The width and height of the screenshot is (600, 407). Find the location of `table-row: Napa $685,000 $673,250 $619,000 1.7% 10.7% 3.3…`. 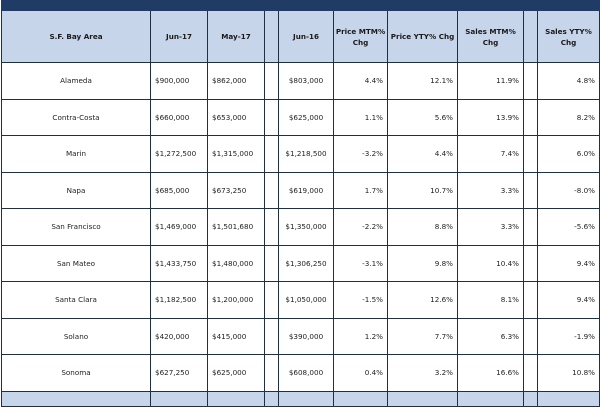

table-row: Napa $685,000 $673,250 $619,000 1.7% 10.7% 3.3… is located at coordinates (300, 190).